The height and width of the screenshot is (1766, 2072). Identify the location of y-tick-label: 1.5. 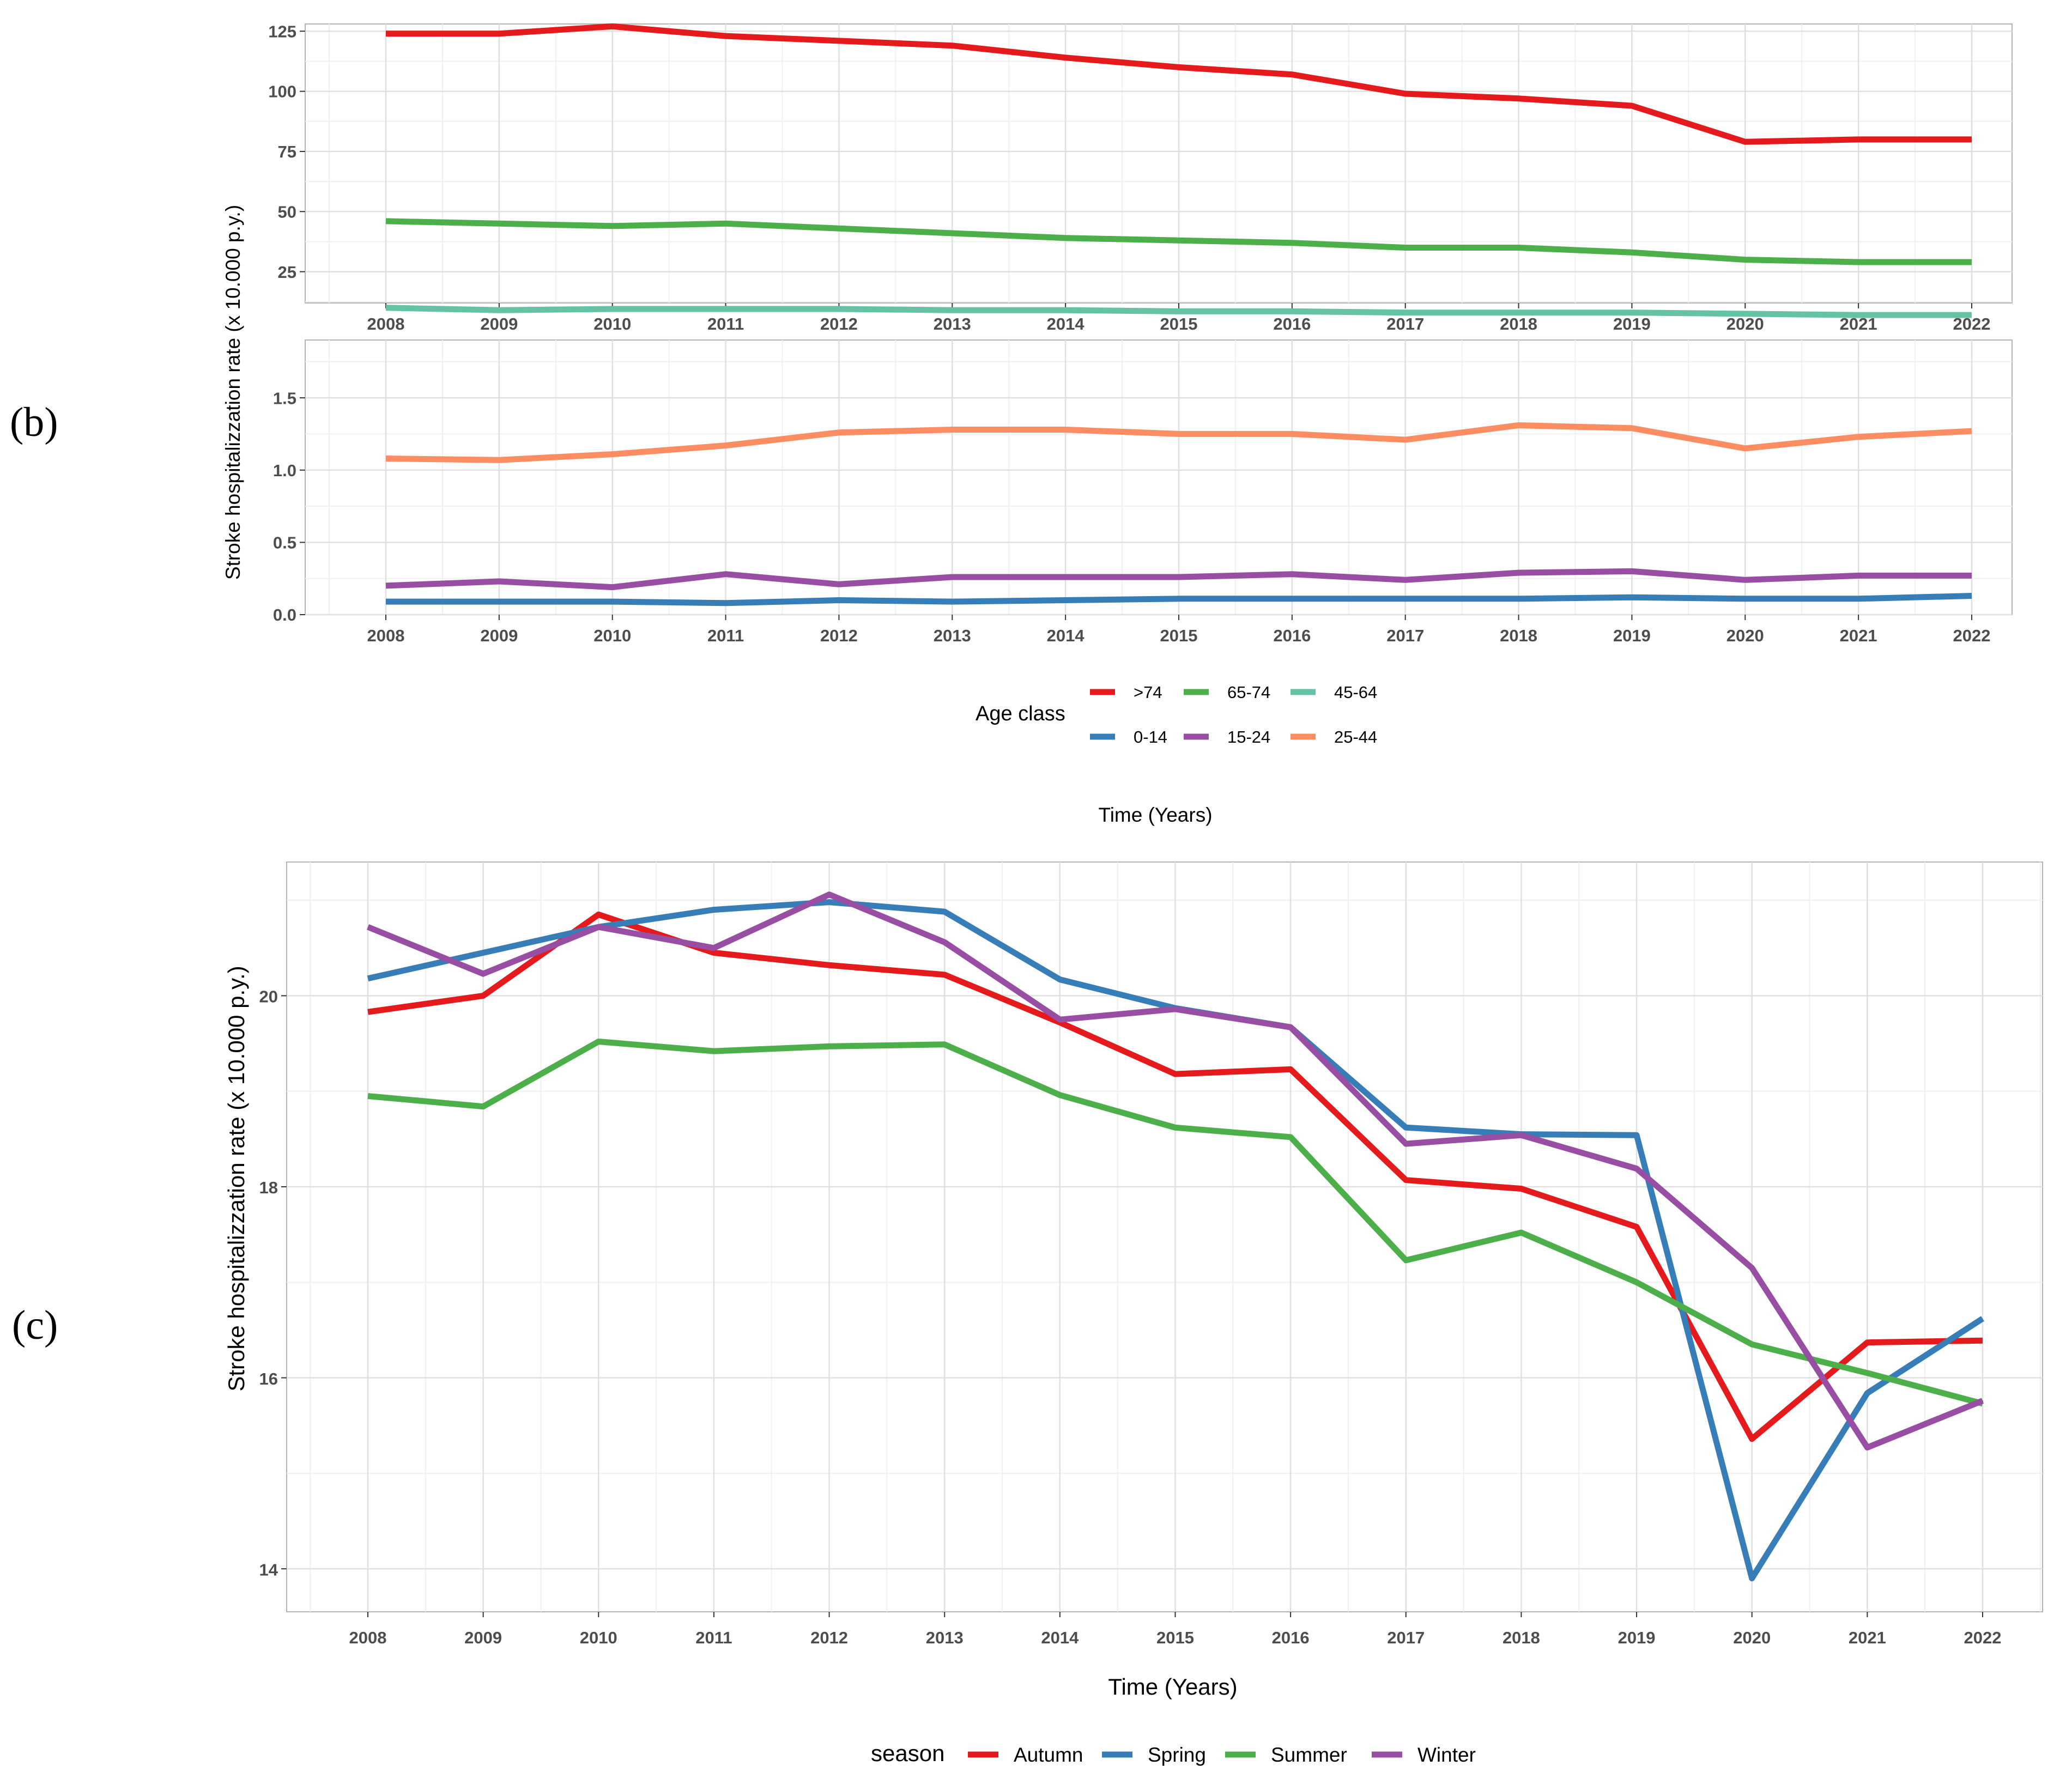
(284, 398).